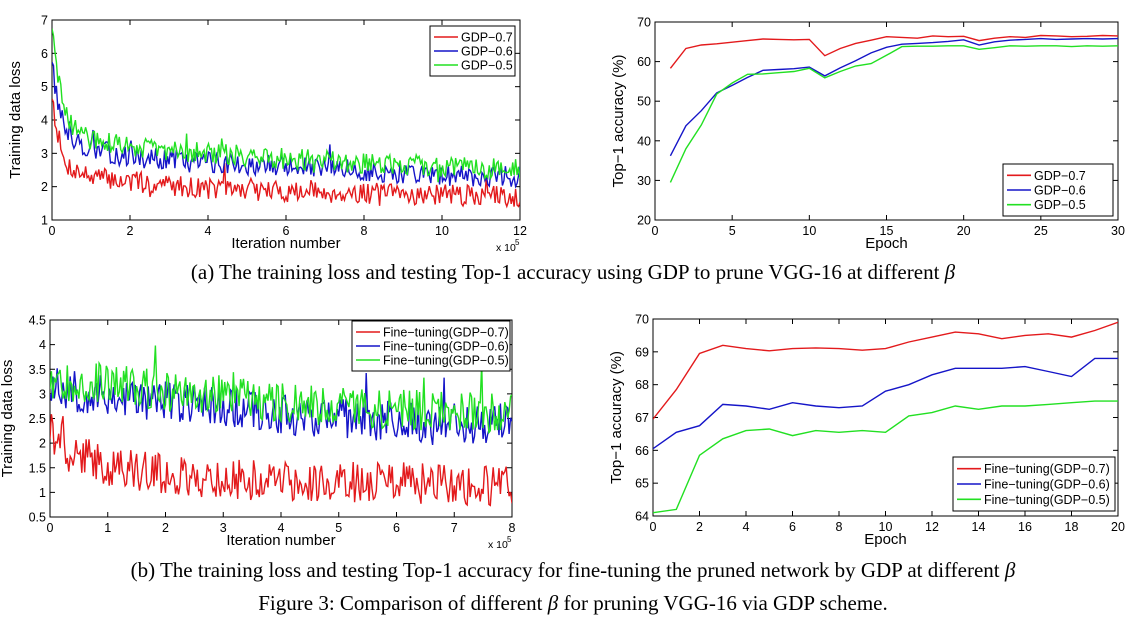  I want to click on figure-caption-beta: β, so click(553, 603).